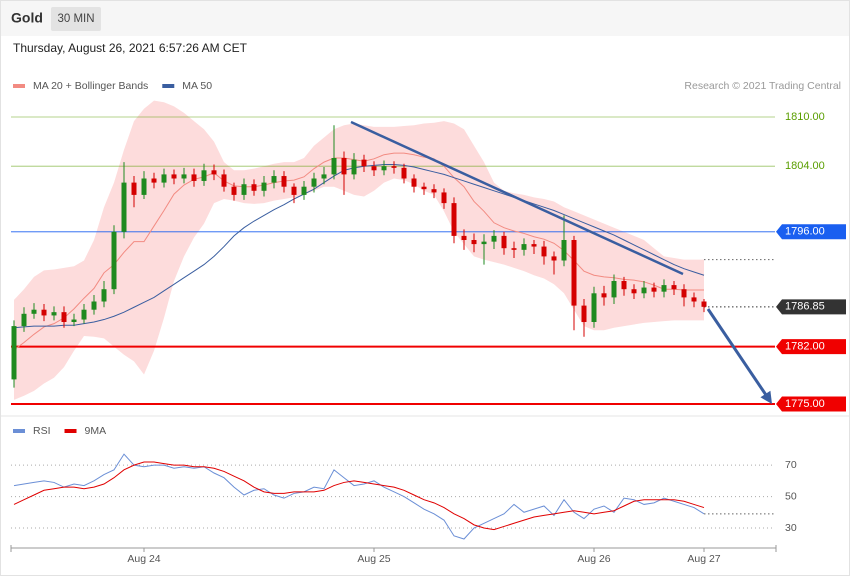 The width and height of the screenshot is (850, 581). What do you see at coordinates (805, 307) in the screenshot?
I see `level-label: 1786.85` at bounding box center [805, 307].